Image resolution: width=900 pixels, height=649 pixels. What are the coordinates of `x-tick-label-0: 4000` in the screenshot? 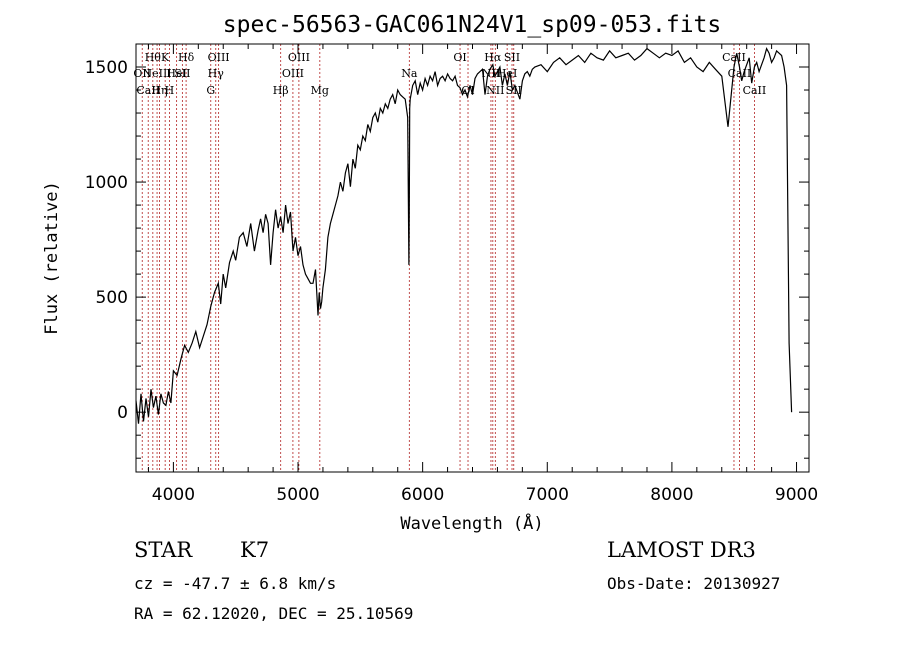 It's located at (173, 495).